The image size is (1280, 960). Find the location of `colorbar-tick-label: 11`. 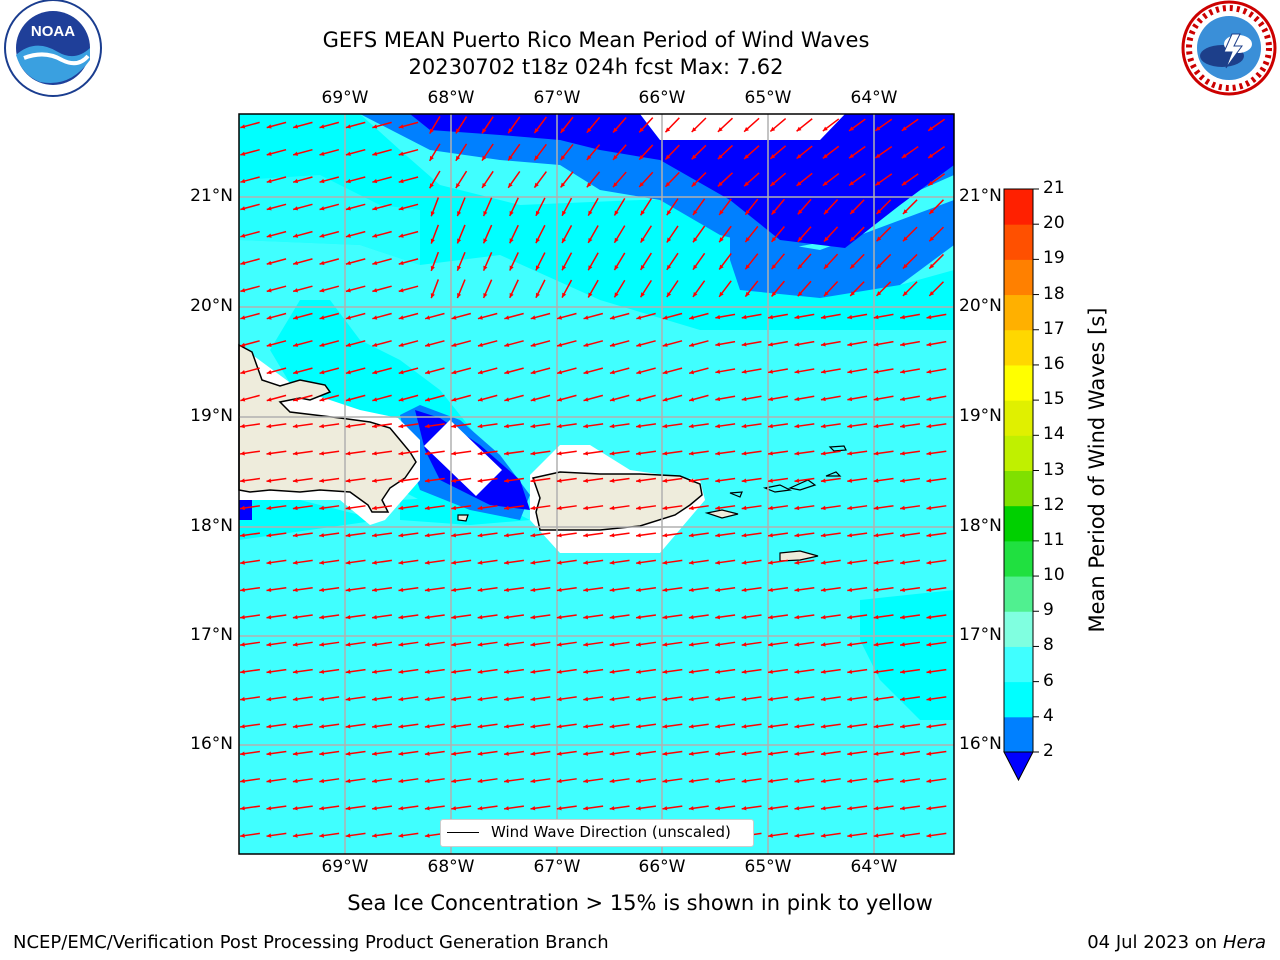

colorbar-tick-label: 11 is located at coordinates (1054, 539).